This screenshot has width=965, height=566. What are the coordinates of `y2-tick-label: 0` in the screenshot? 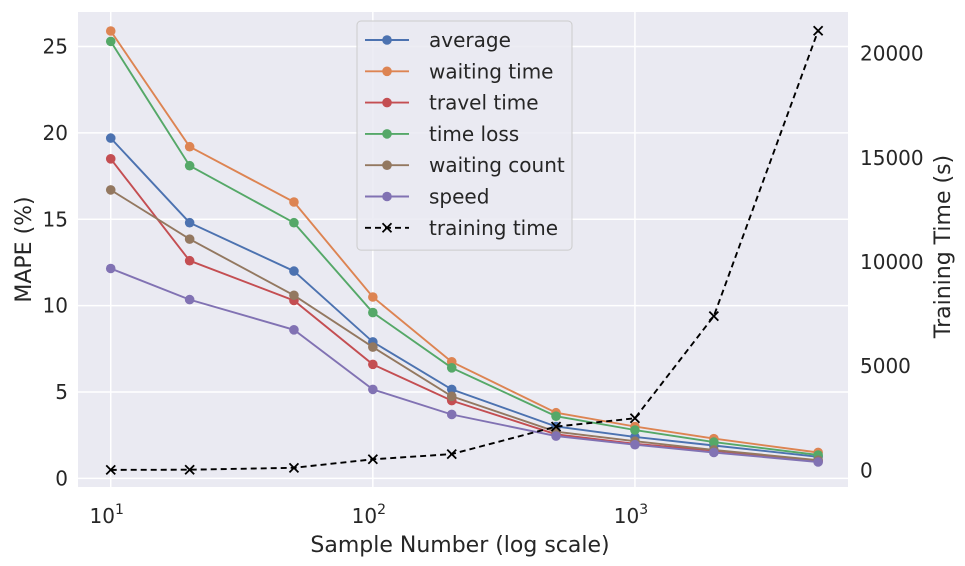 It's located at (866, 470).